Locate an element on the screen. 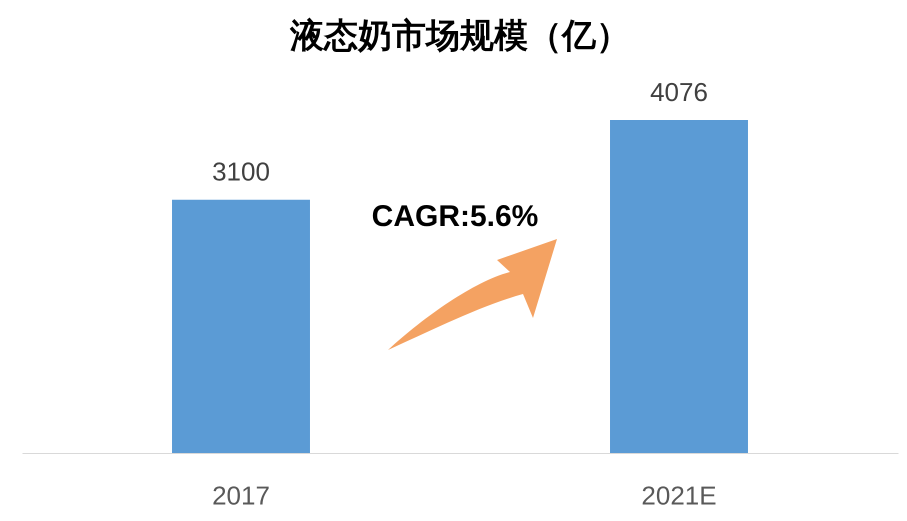 Image resolution: width=907 pixels, height=521 pixels. x-tick-label: 2021E is located at coordinates (679, 495).